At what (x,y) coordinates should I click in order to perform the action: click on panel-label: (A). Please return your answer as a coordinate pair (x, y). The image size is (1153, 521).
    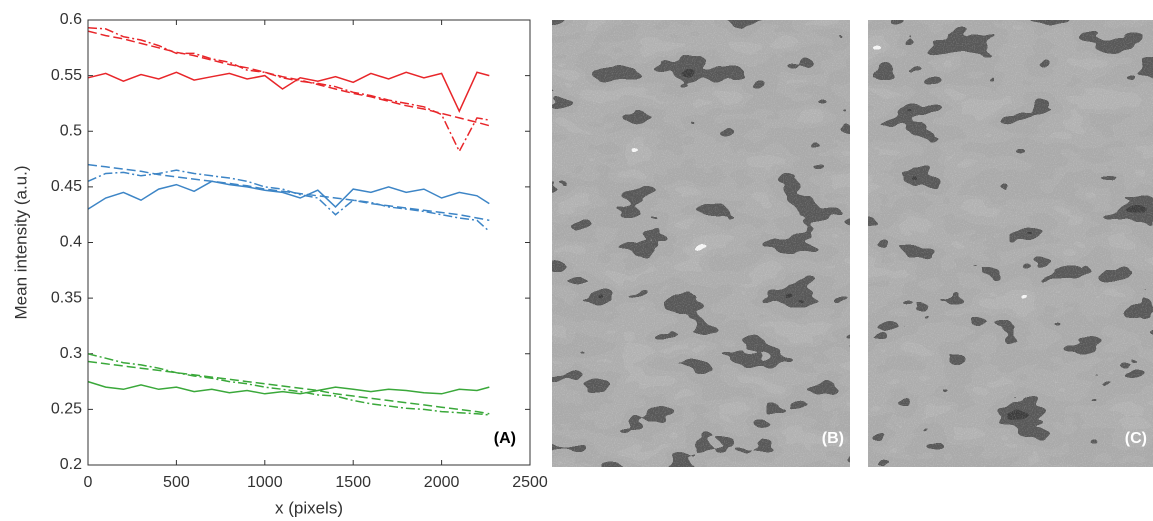
    Looking at the image, I should click on (505, 438).